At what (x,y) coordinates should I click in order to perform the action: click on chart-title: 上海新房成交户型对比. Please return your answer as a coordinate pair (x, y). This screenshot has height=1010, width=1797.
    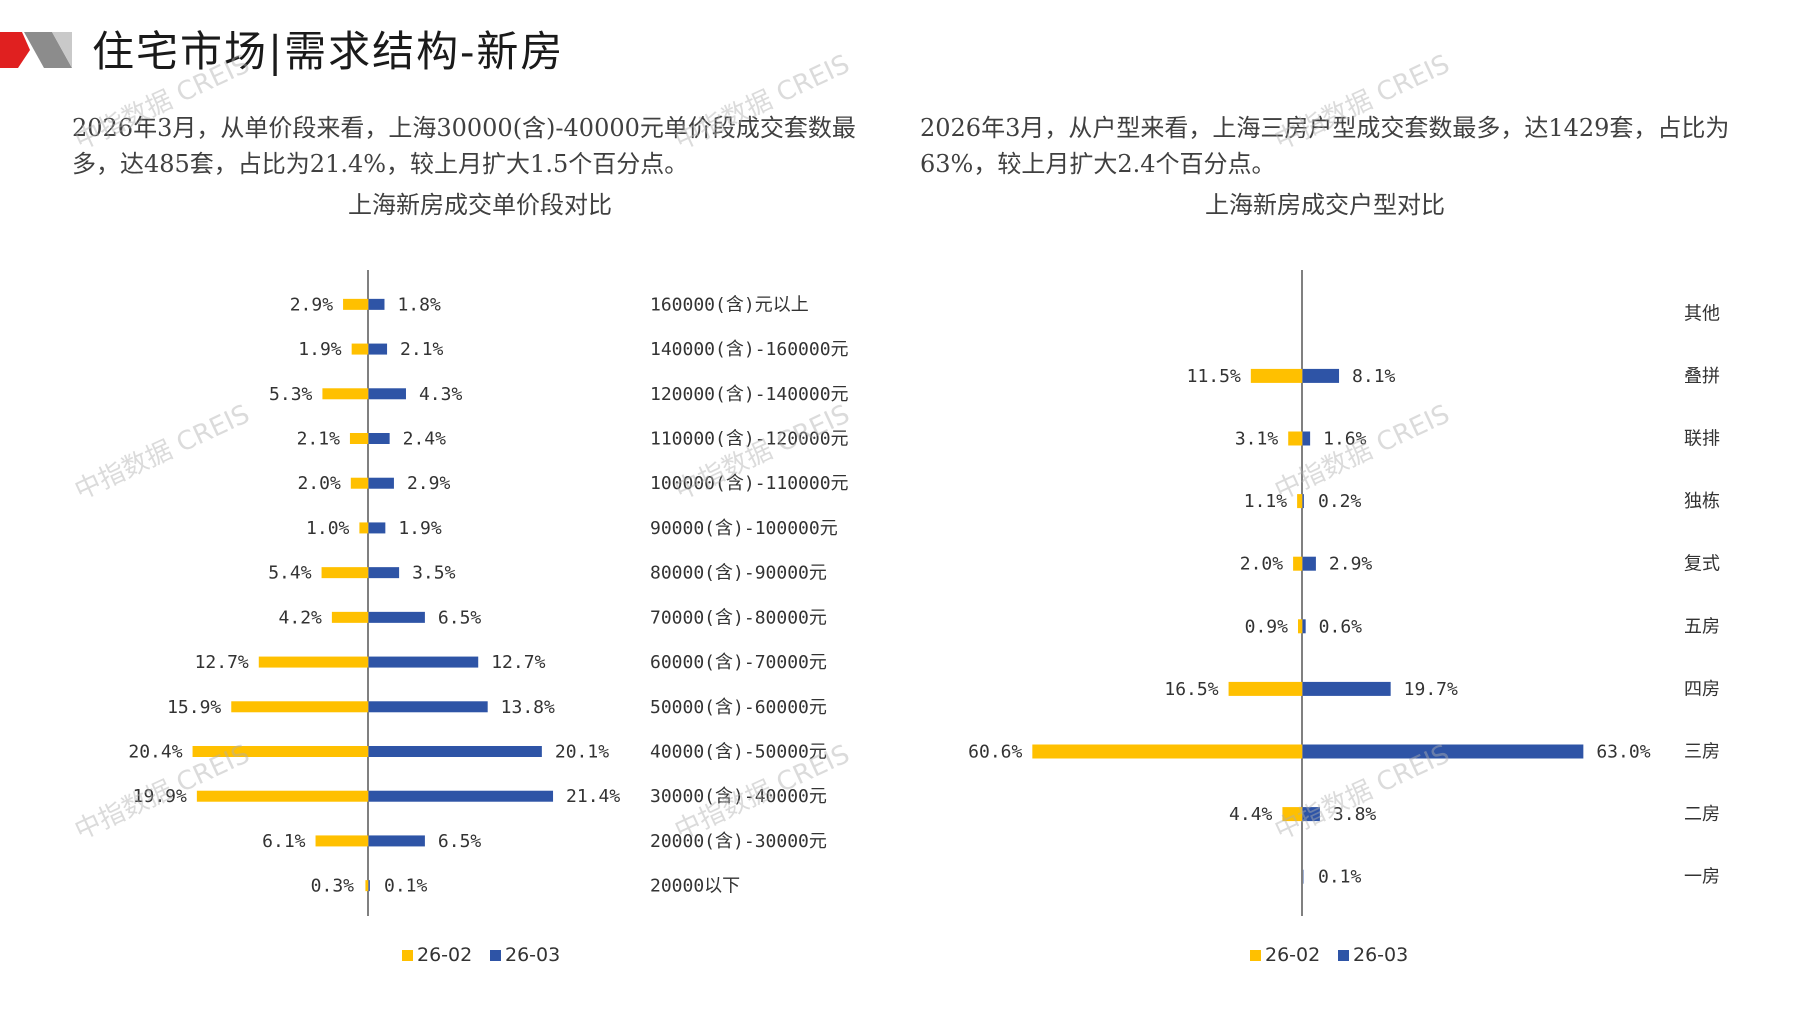
    Looking at the image, I should click on (1325, 205).